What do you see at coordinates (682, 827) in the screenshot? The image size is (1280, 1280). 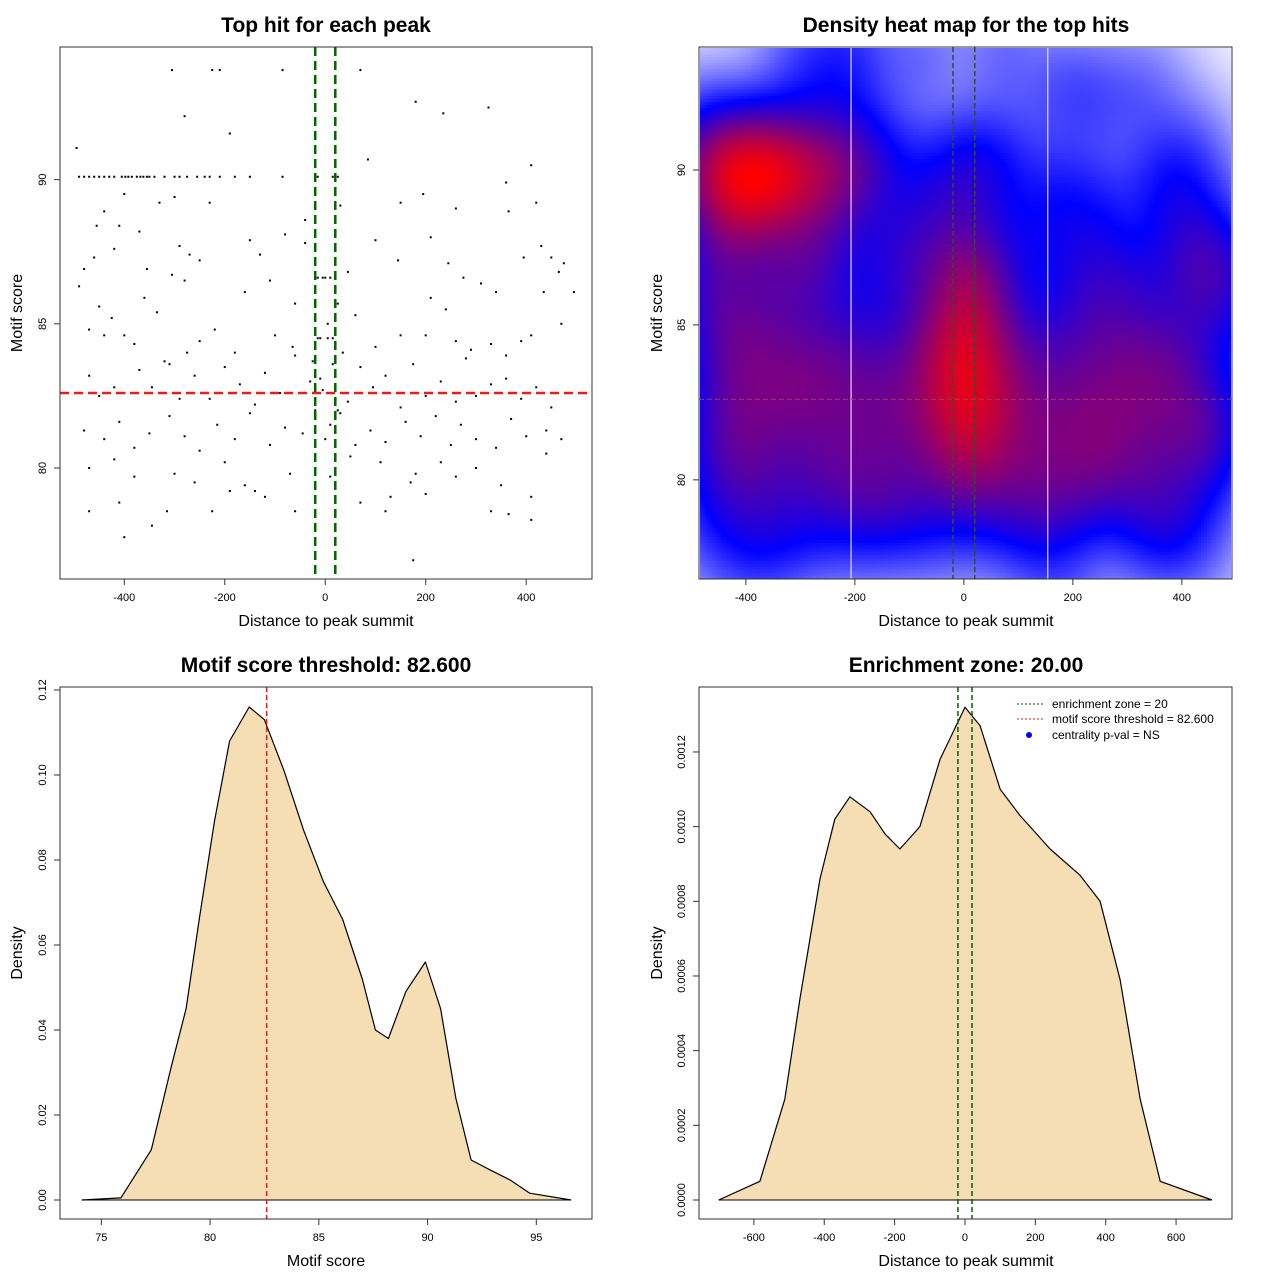 I see `y-tick-label: 0.0010` at bounding box center [682, 827].